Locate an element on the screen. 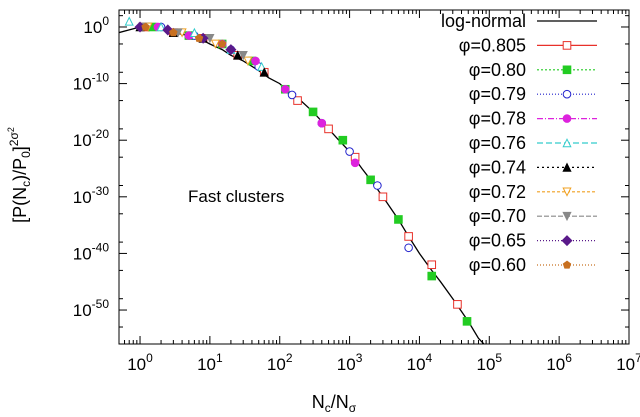  legend-item: φ=0.80 is located at coordinates (533, 70).